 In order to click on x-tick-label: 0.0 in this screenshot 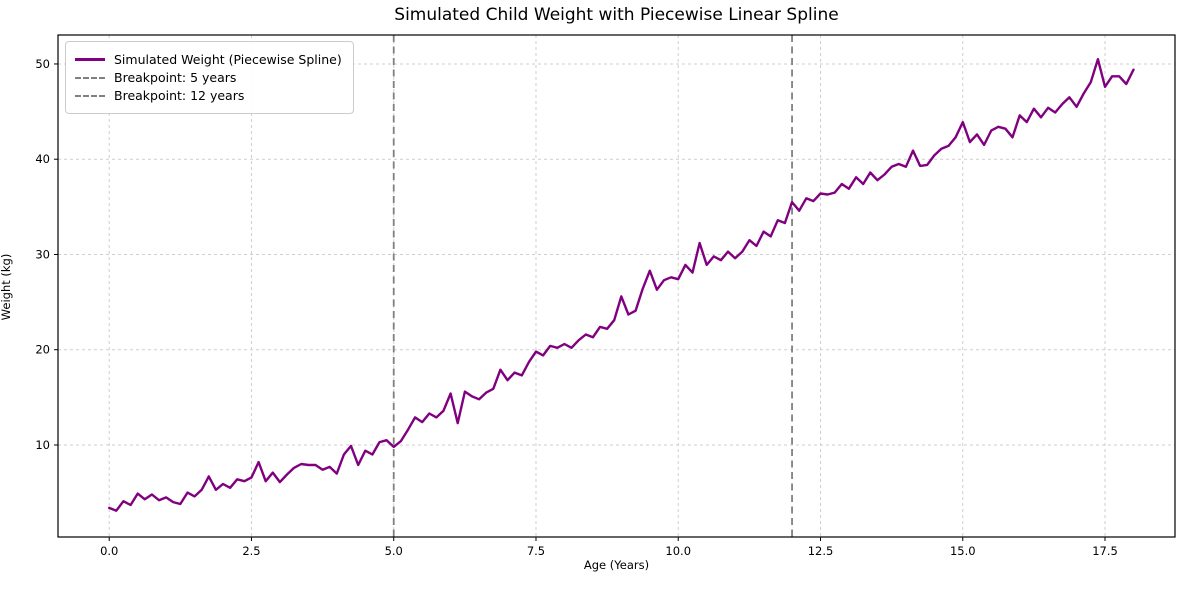, I will do `click(109, 551)`.